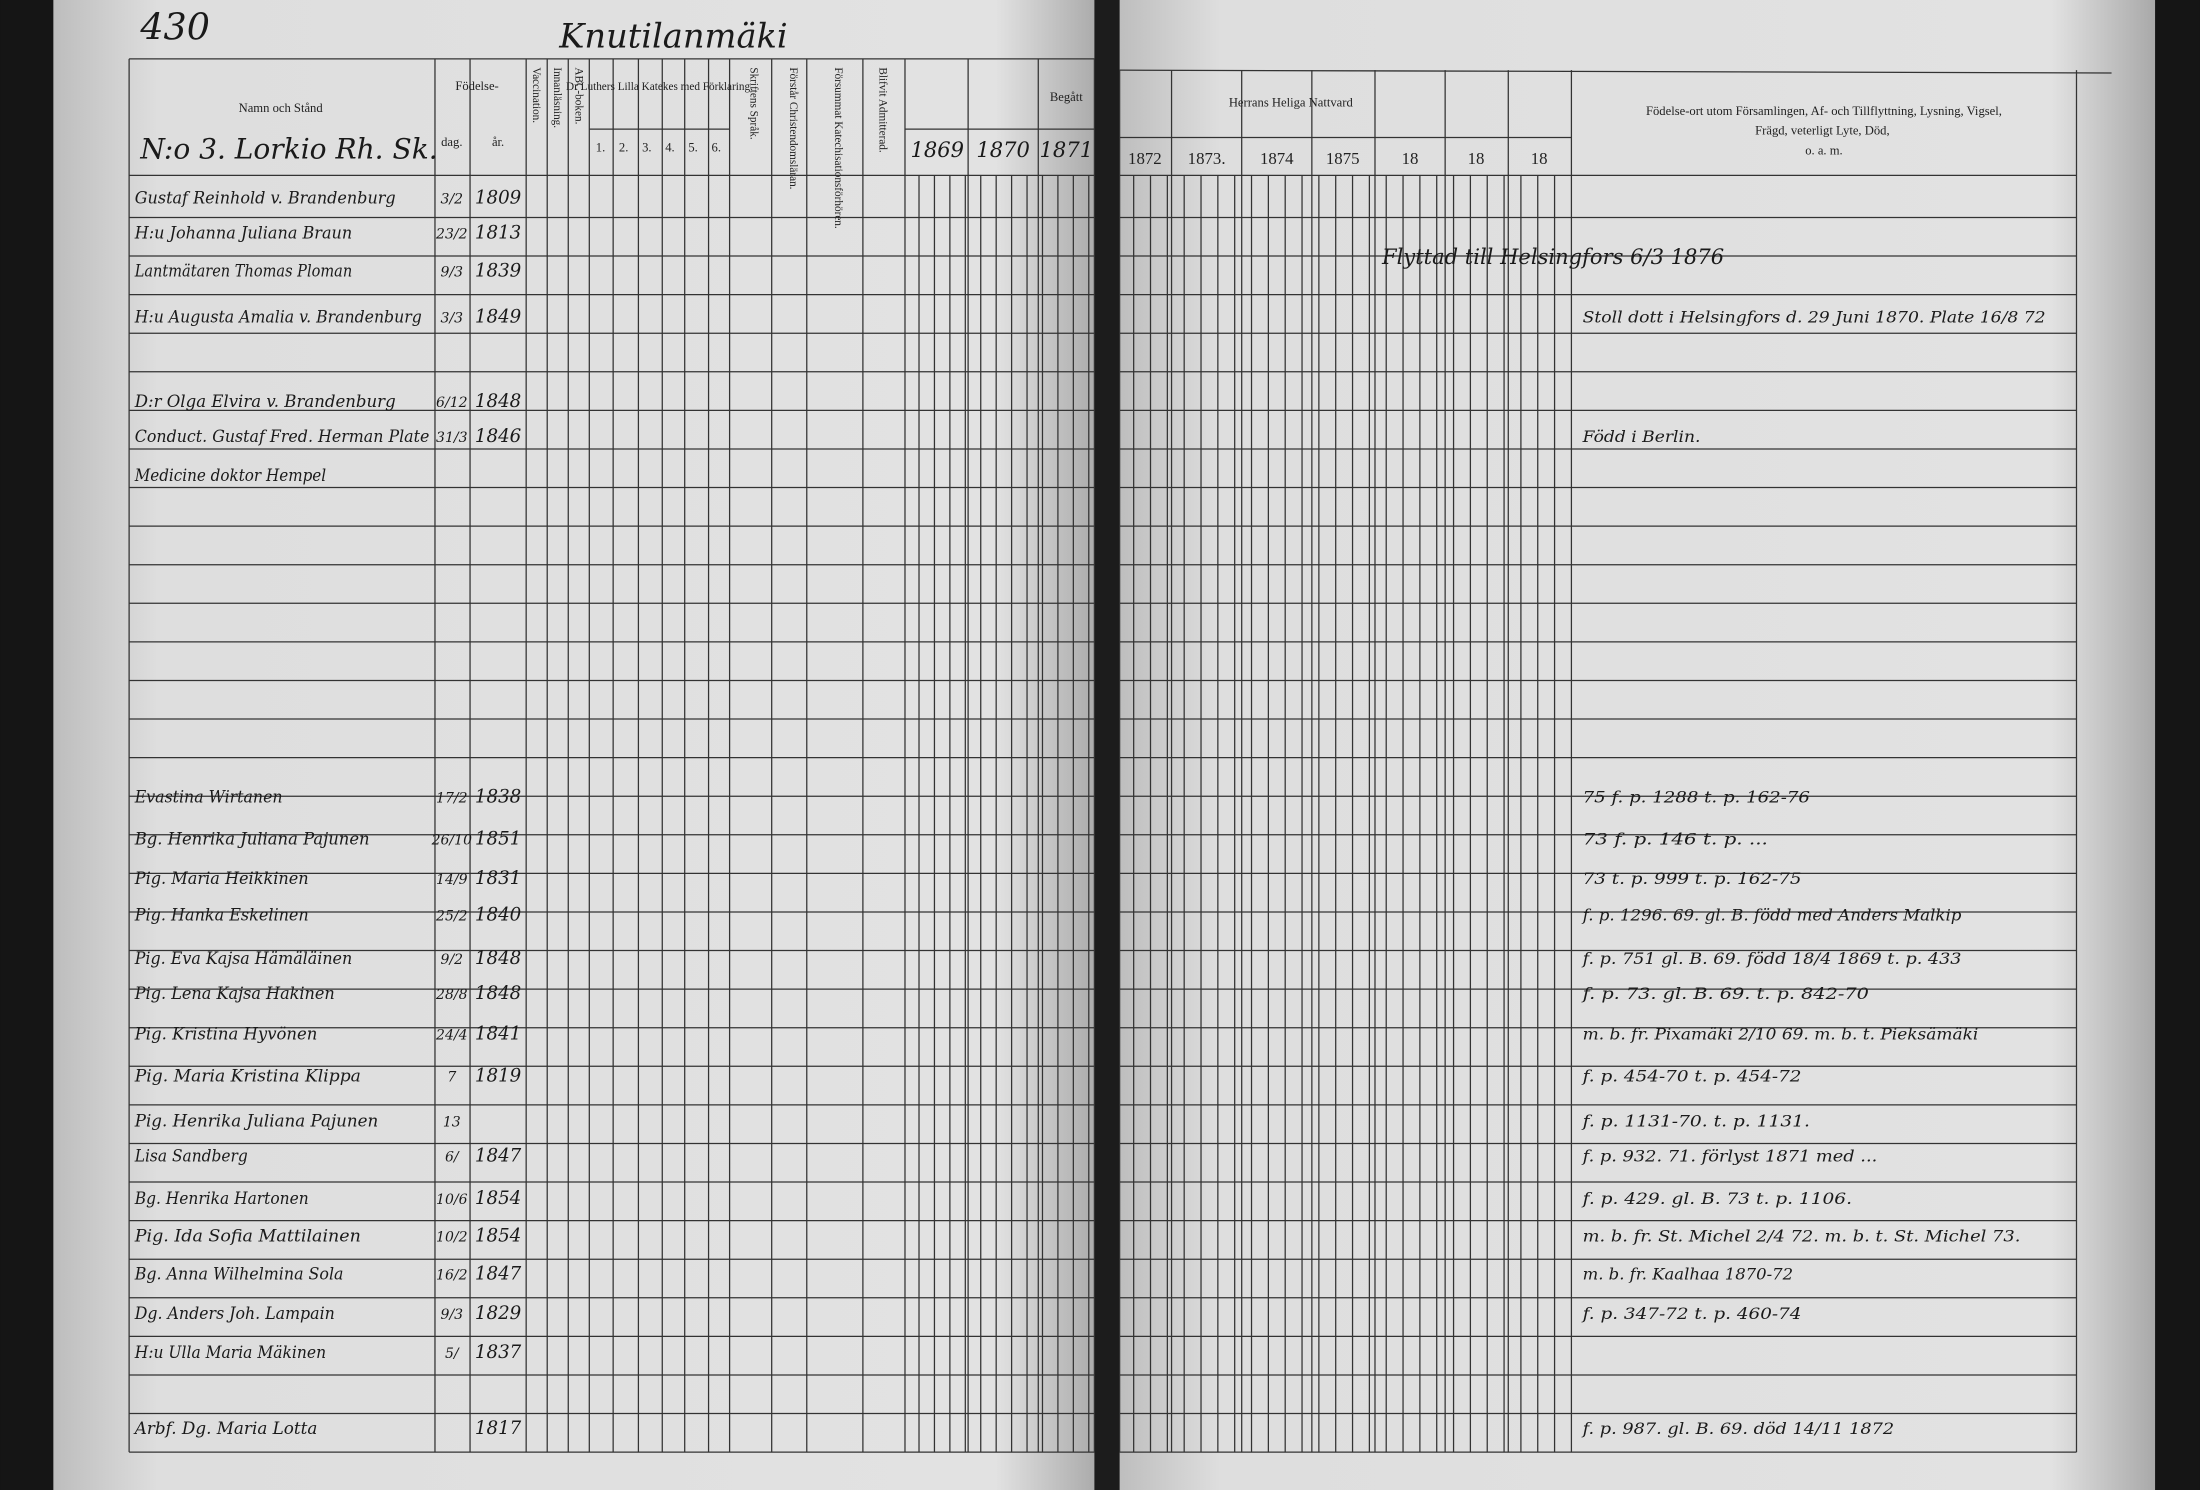  Describe the element at coordinates (451, 1078) in the screenshot. I see `row-day: 7` at that location.